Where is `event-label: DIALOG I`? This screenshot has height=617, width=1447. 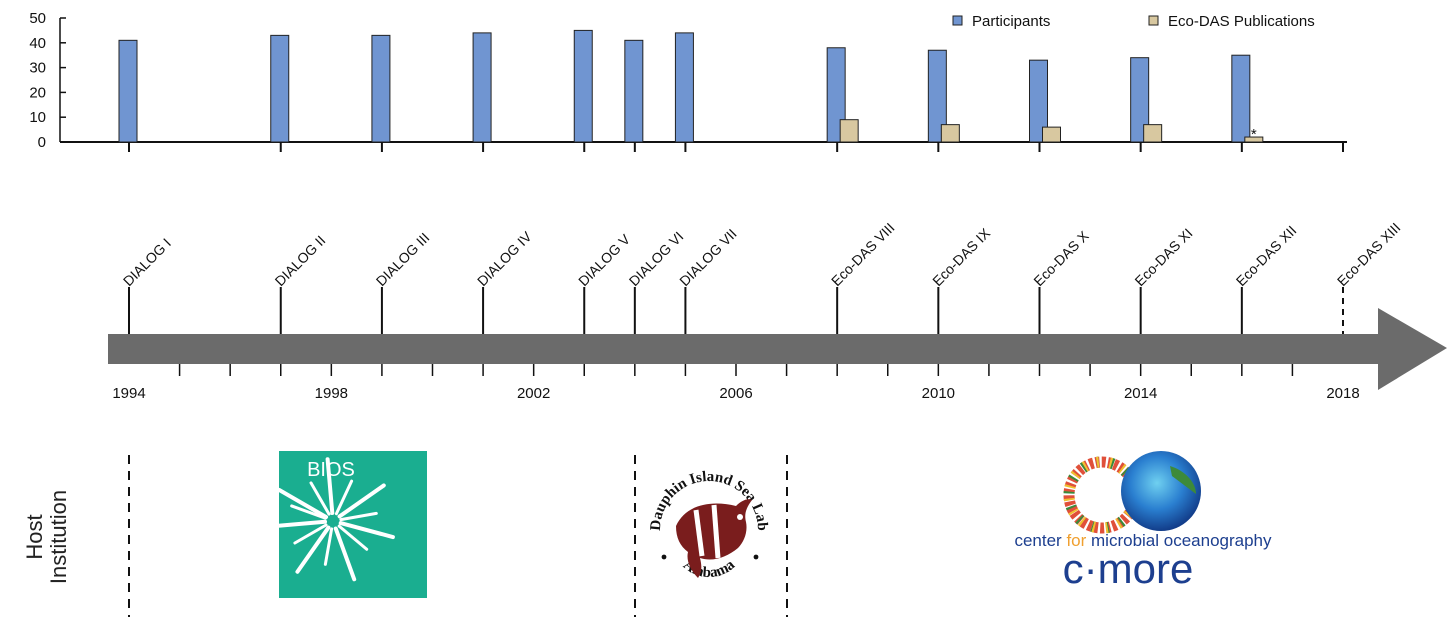
event-label: DIALOG I is located at coordinates (147, 262).